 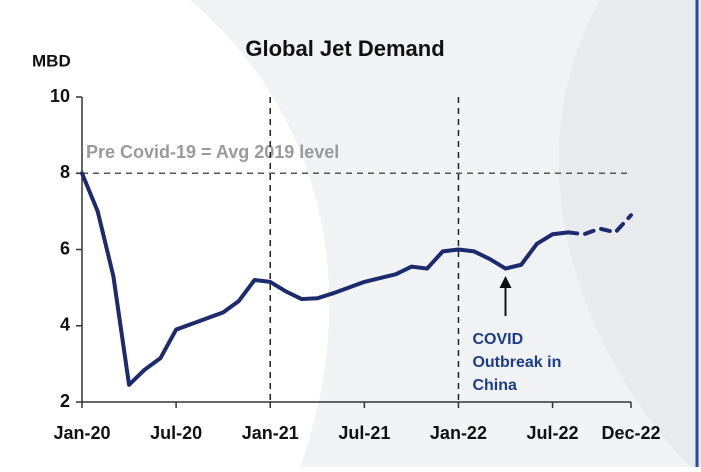 What do you see at coordinates (65, 248) in the screenshot?
I see `y-tick-label: 6` at bounding box center [65, 248].